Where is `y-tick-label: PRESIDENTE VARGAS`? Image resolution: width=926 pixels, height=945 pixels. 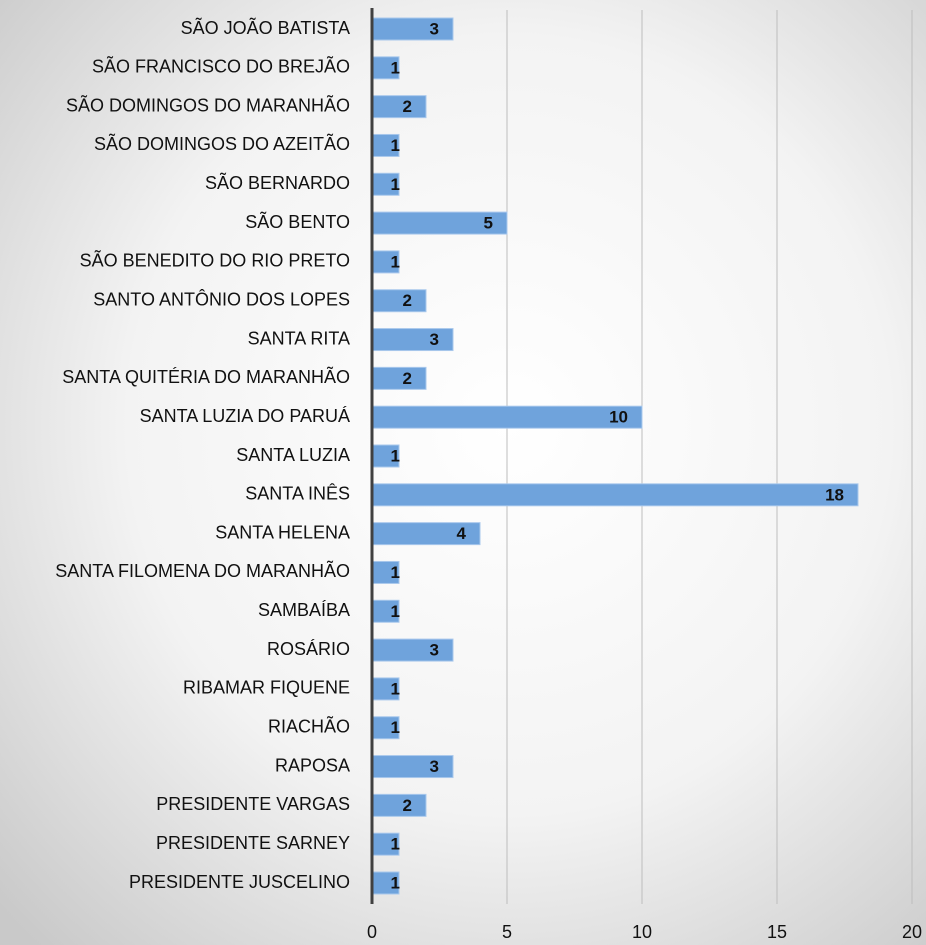 y-tick-label: PRESIDENTE VARGAS is located at coordinates (253, 804).